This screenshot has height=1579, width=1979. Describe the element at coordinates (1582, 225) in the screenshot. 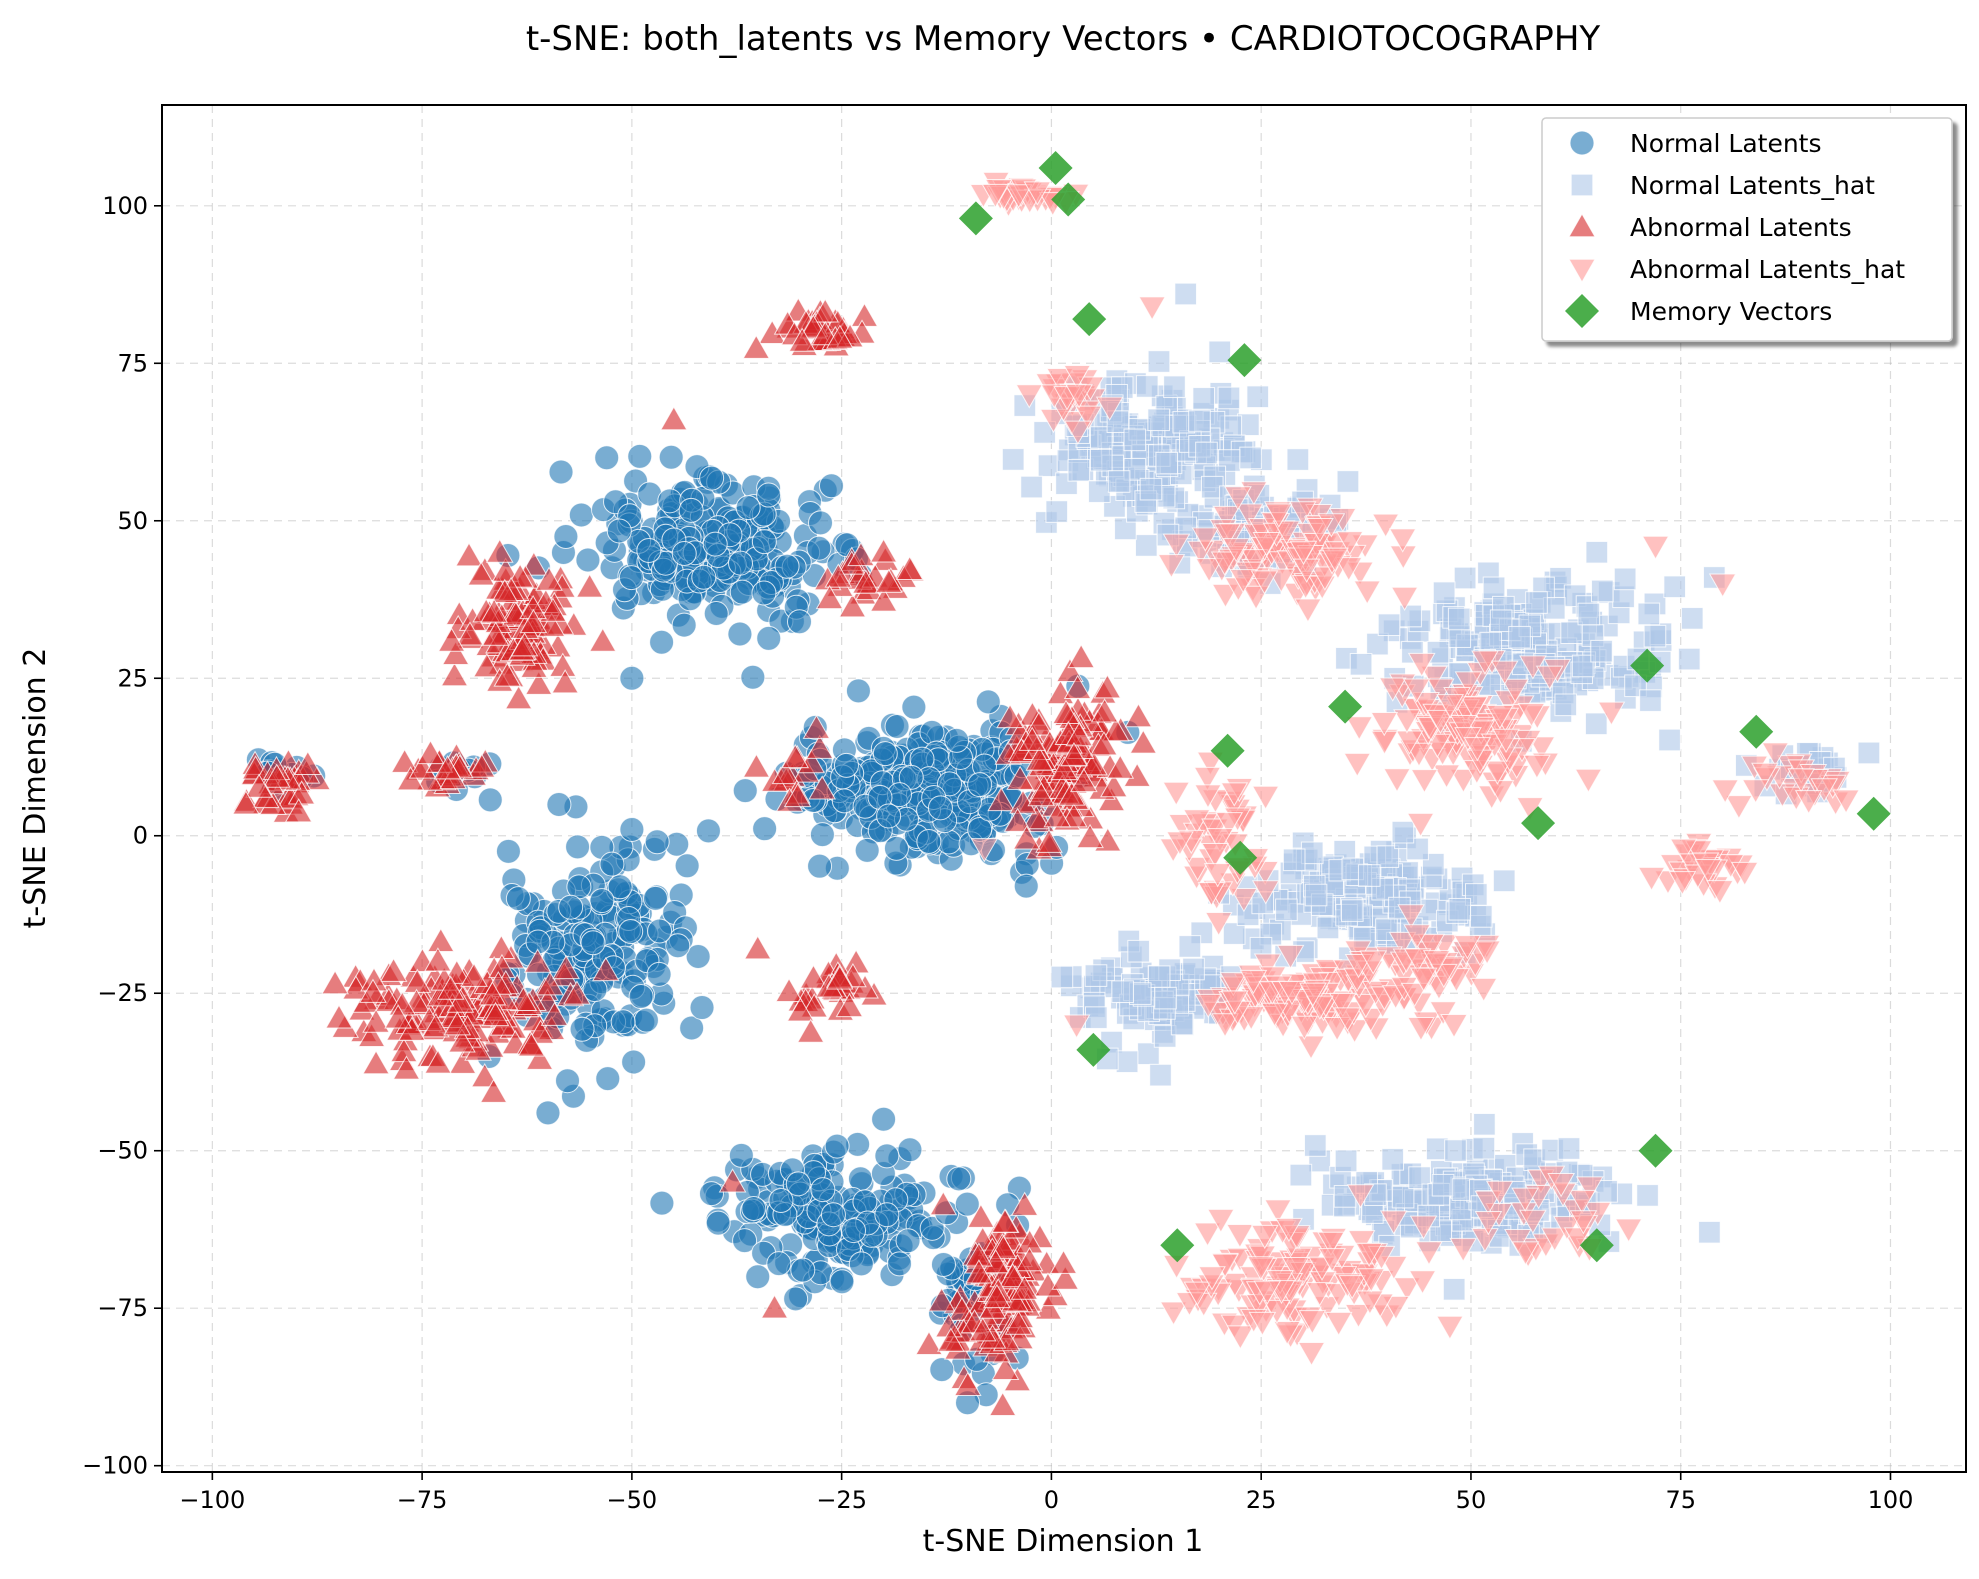

I see `legend-marker` at that location.